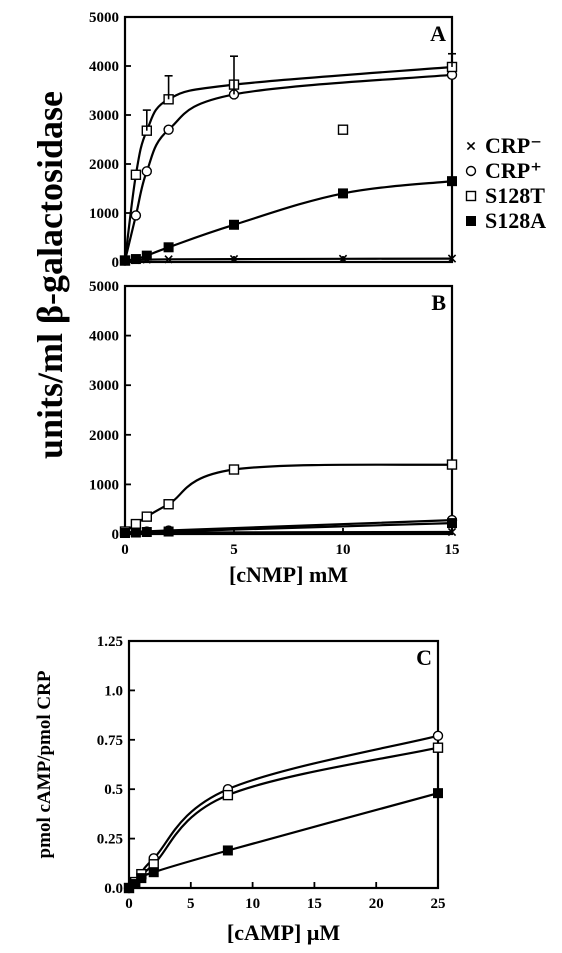 This screenshot has width=562, height=953. What do you see at coordinates (288, 574) in the screenshot?
I see `x-axis-title-ab: [cNMP] mM` at bounding box center [288, 574].